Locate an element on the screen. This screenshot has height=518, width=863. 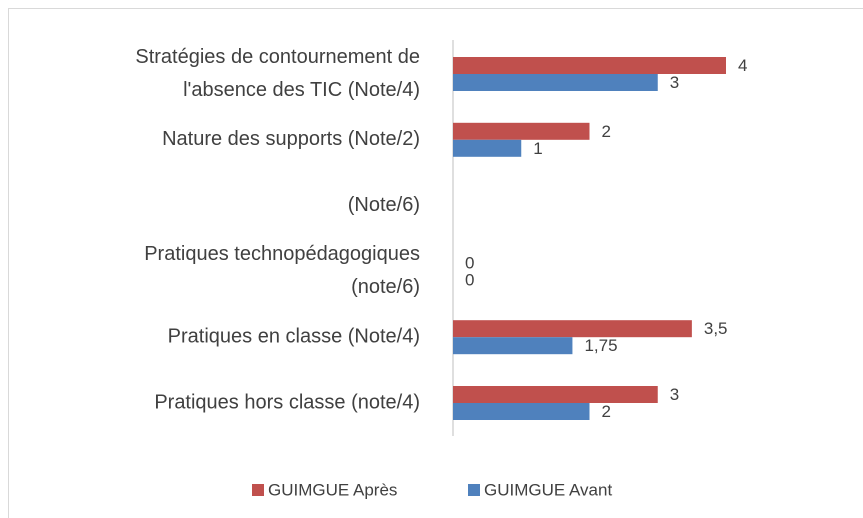
category-label: Pratiques technopédagogiques is located at coordinates (282, 254).